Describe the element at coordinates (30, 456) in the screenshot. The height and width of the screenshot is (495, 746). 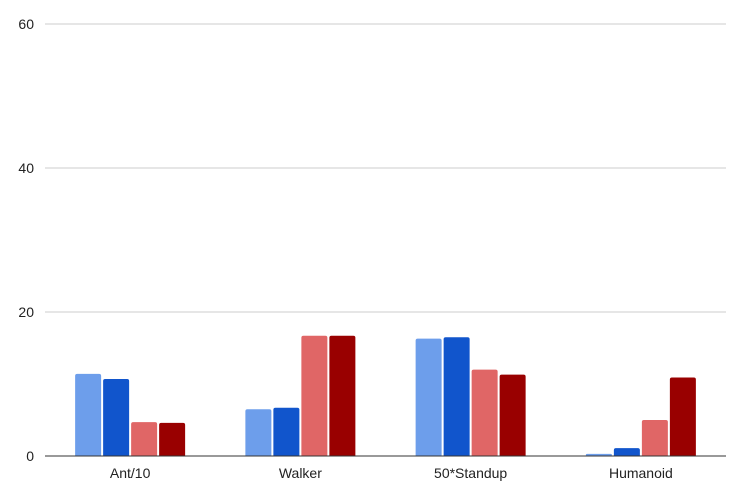
I see `y-tick-label: 0` at that location.